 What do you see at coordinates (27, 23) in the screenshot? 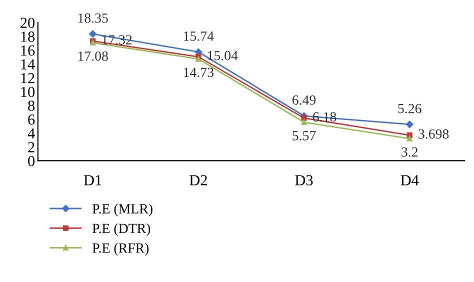
I see `y-tick-label: 20` at bounding box center [27, 23].